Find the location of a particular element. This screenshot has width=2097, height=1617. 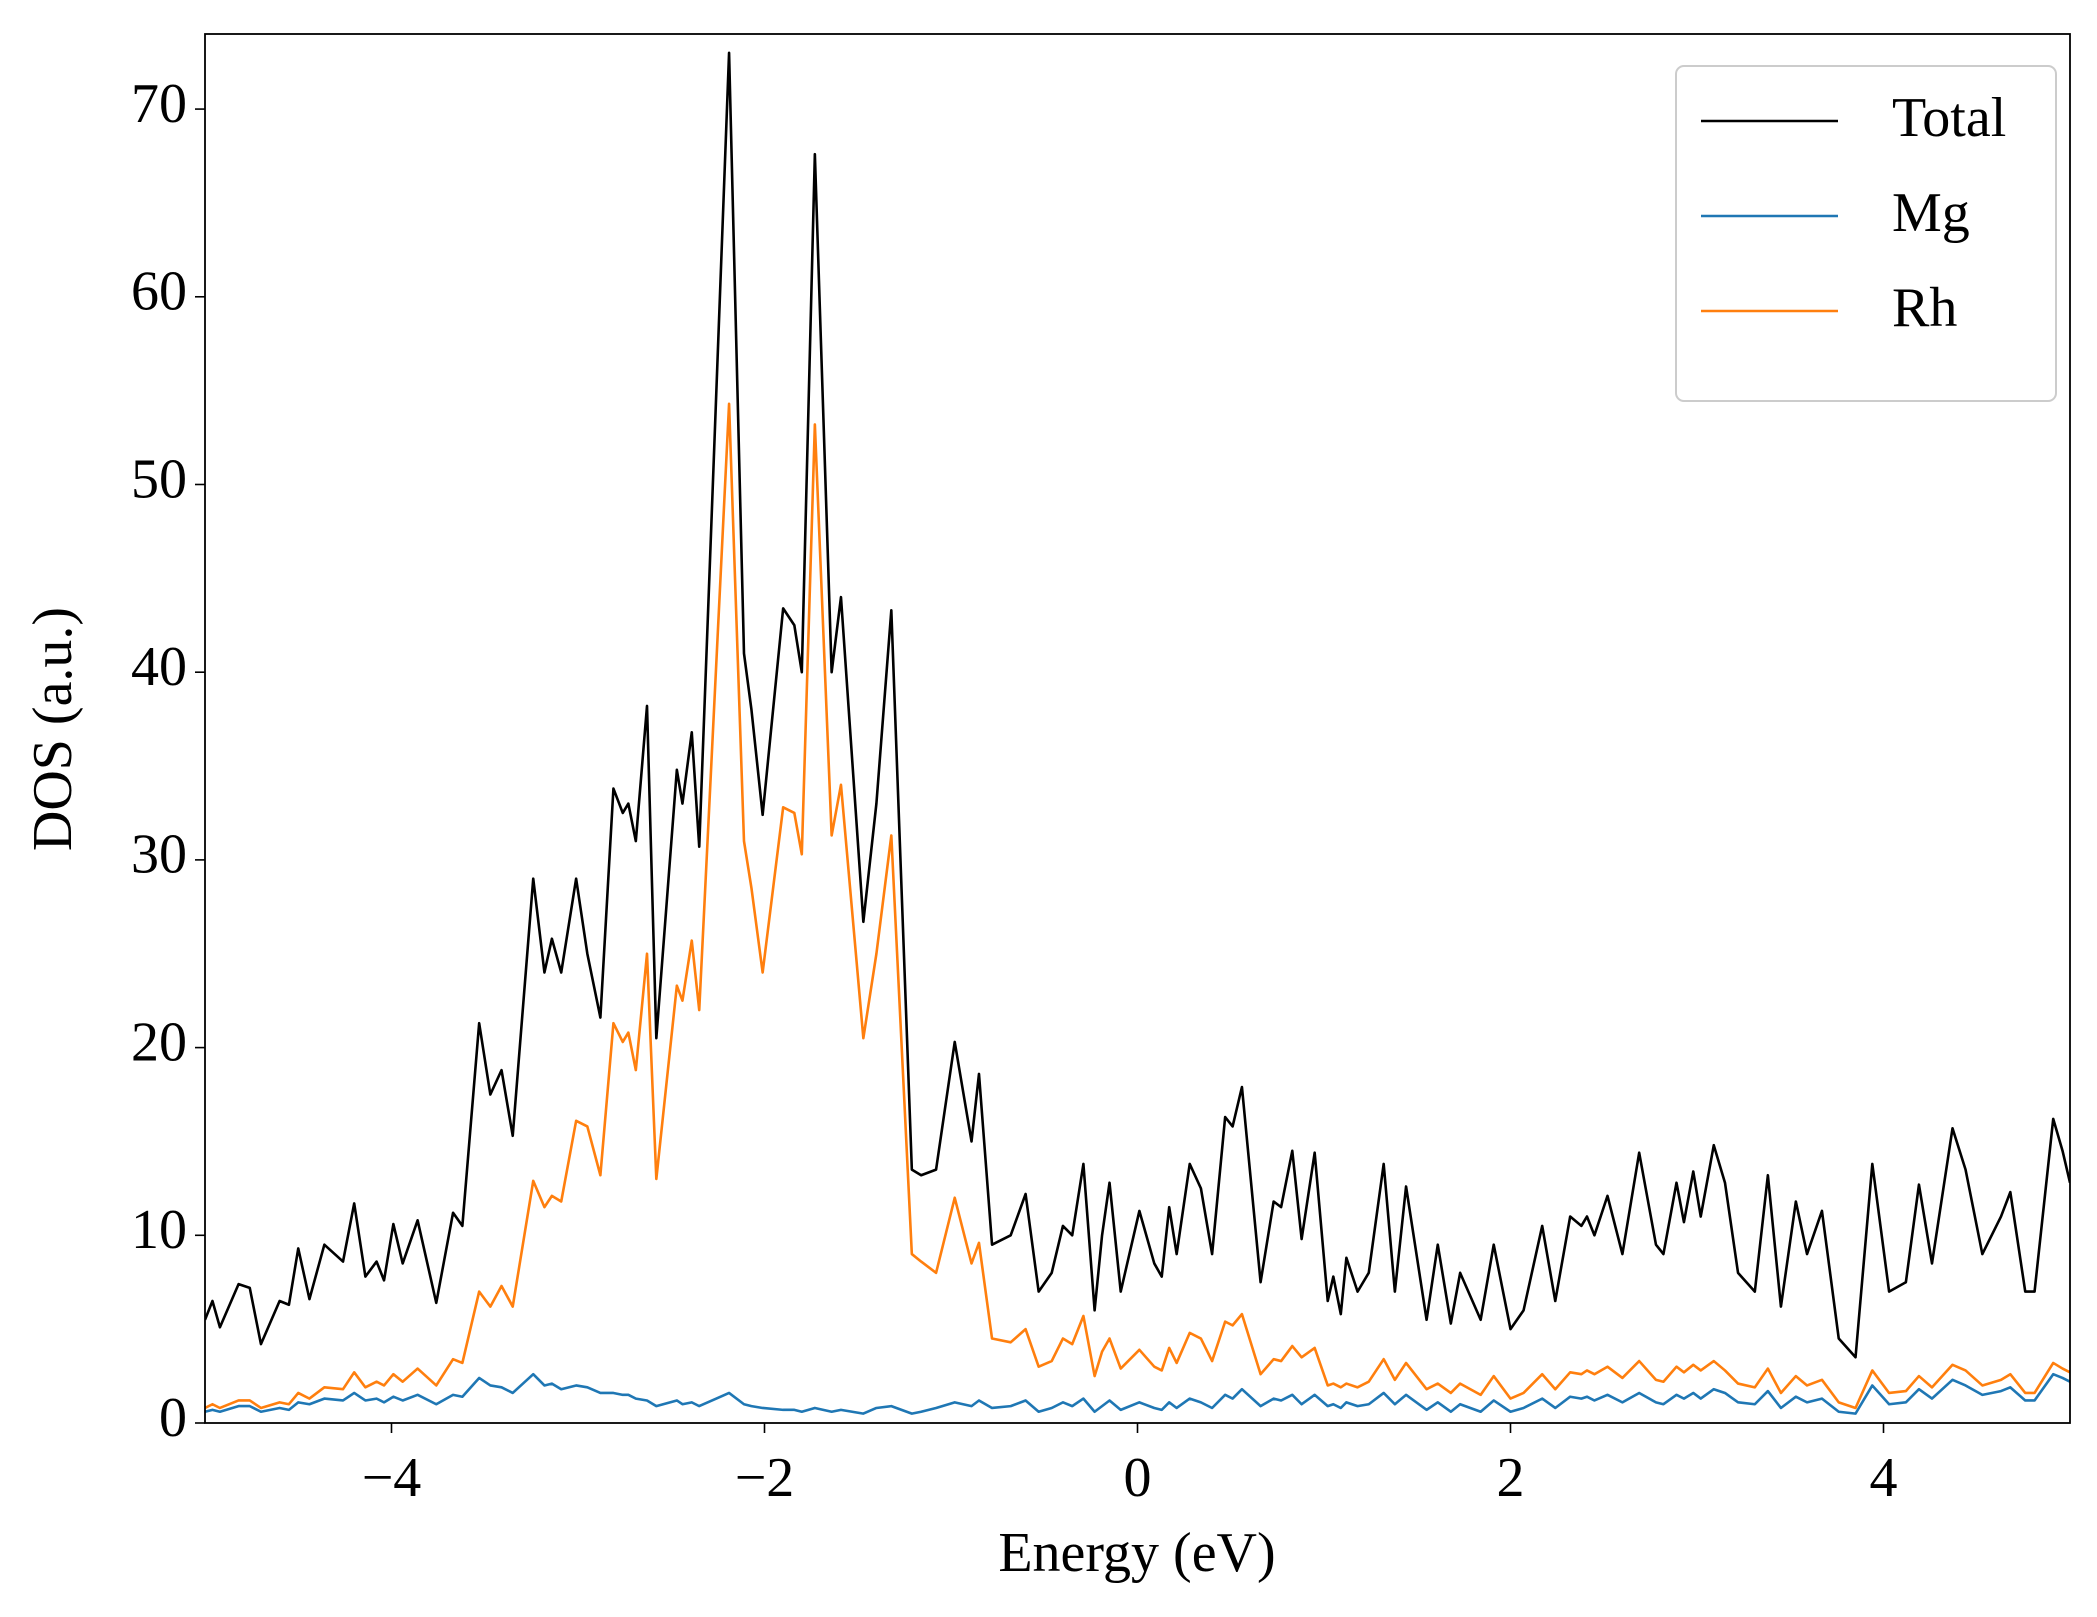

legend-label: Total is located at coordinates (1949, 118).